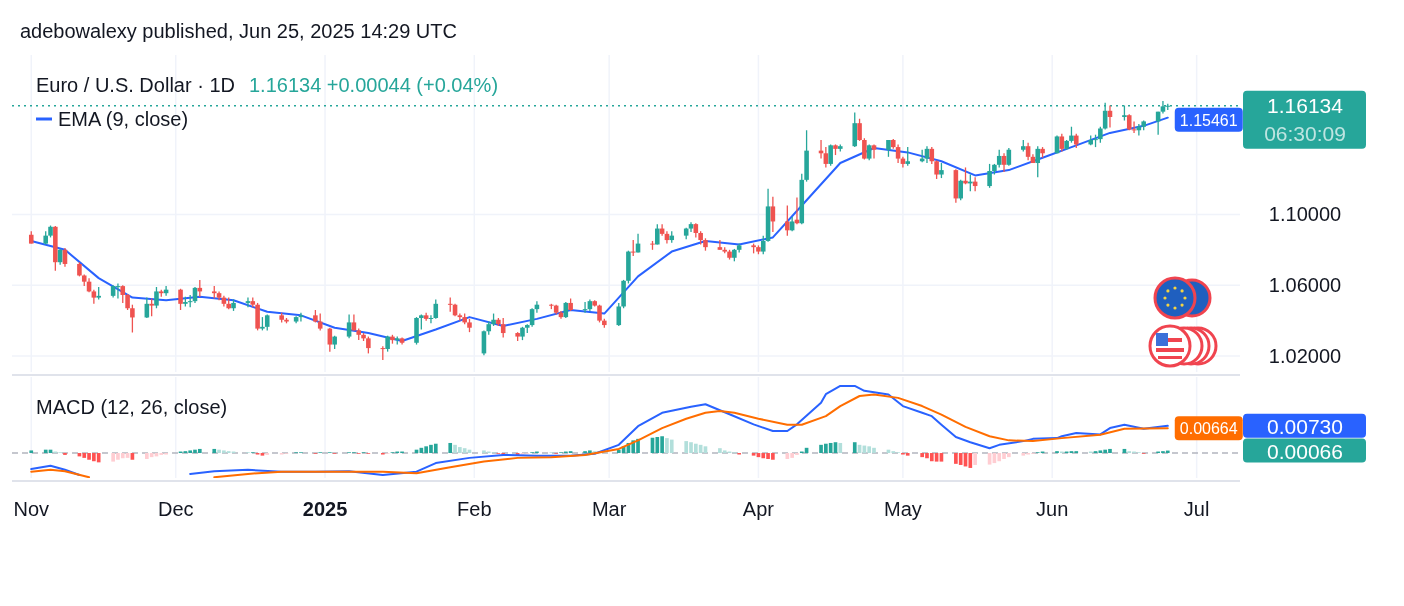 Image resolution: width=1404 pixels, height=606 pixels. I want to click on x-tick-label: 2025, so click(325, 509).